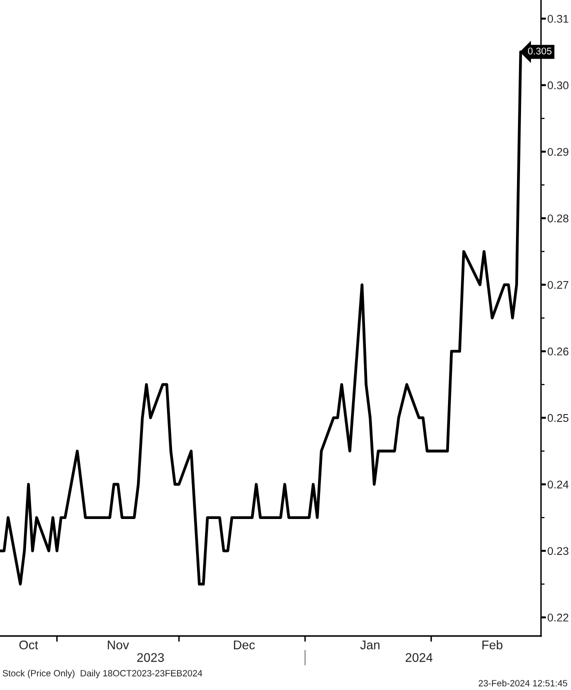 This screenshot has width=571, height=690. Describe the element at coordinates (558, 618) in the screenshot. I see `y-tick-label: 0.22` at that location.